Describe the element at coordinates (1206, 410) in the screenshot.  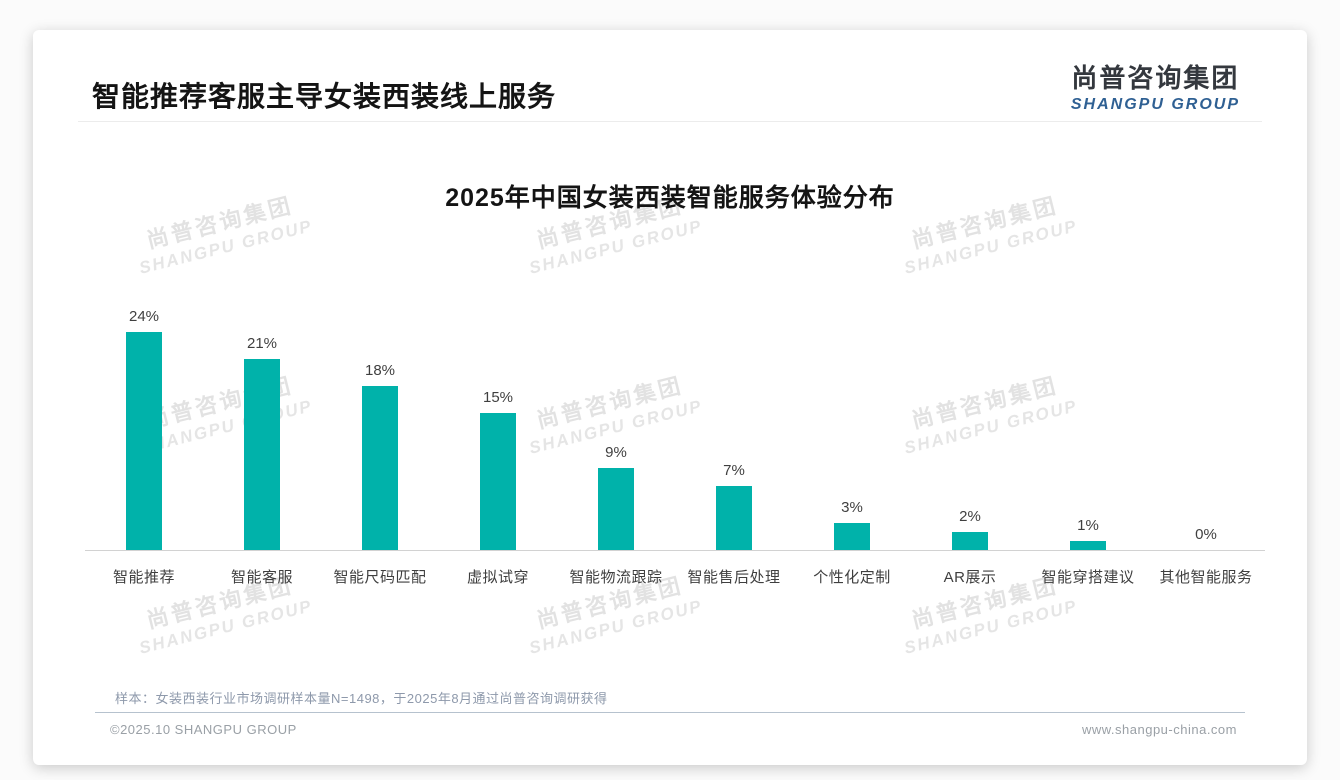
I see `chart-column: 0%` at that location.